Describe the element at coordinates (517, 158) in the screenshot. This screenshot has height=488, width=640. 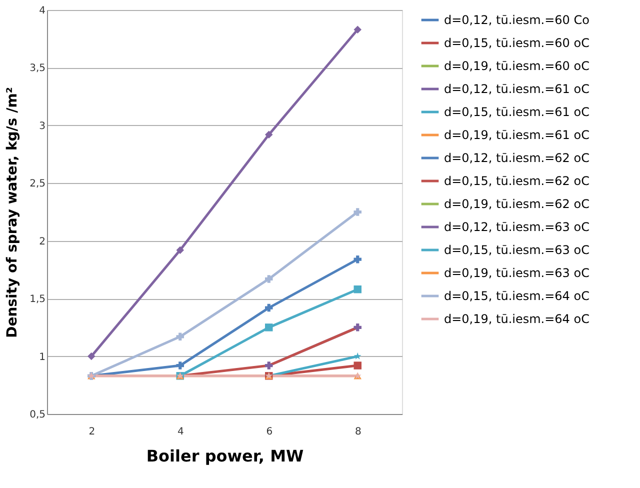
I see `legend-label: d=0,12, tū.iesm.=62 oC` at that location.